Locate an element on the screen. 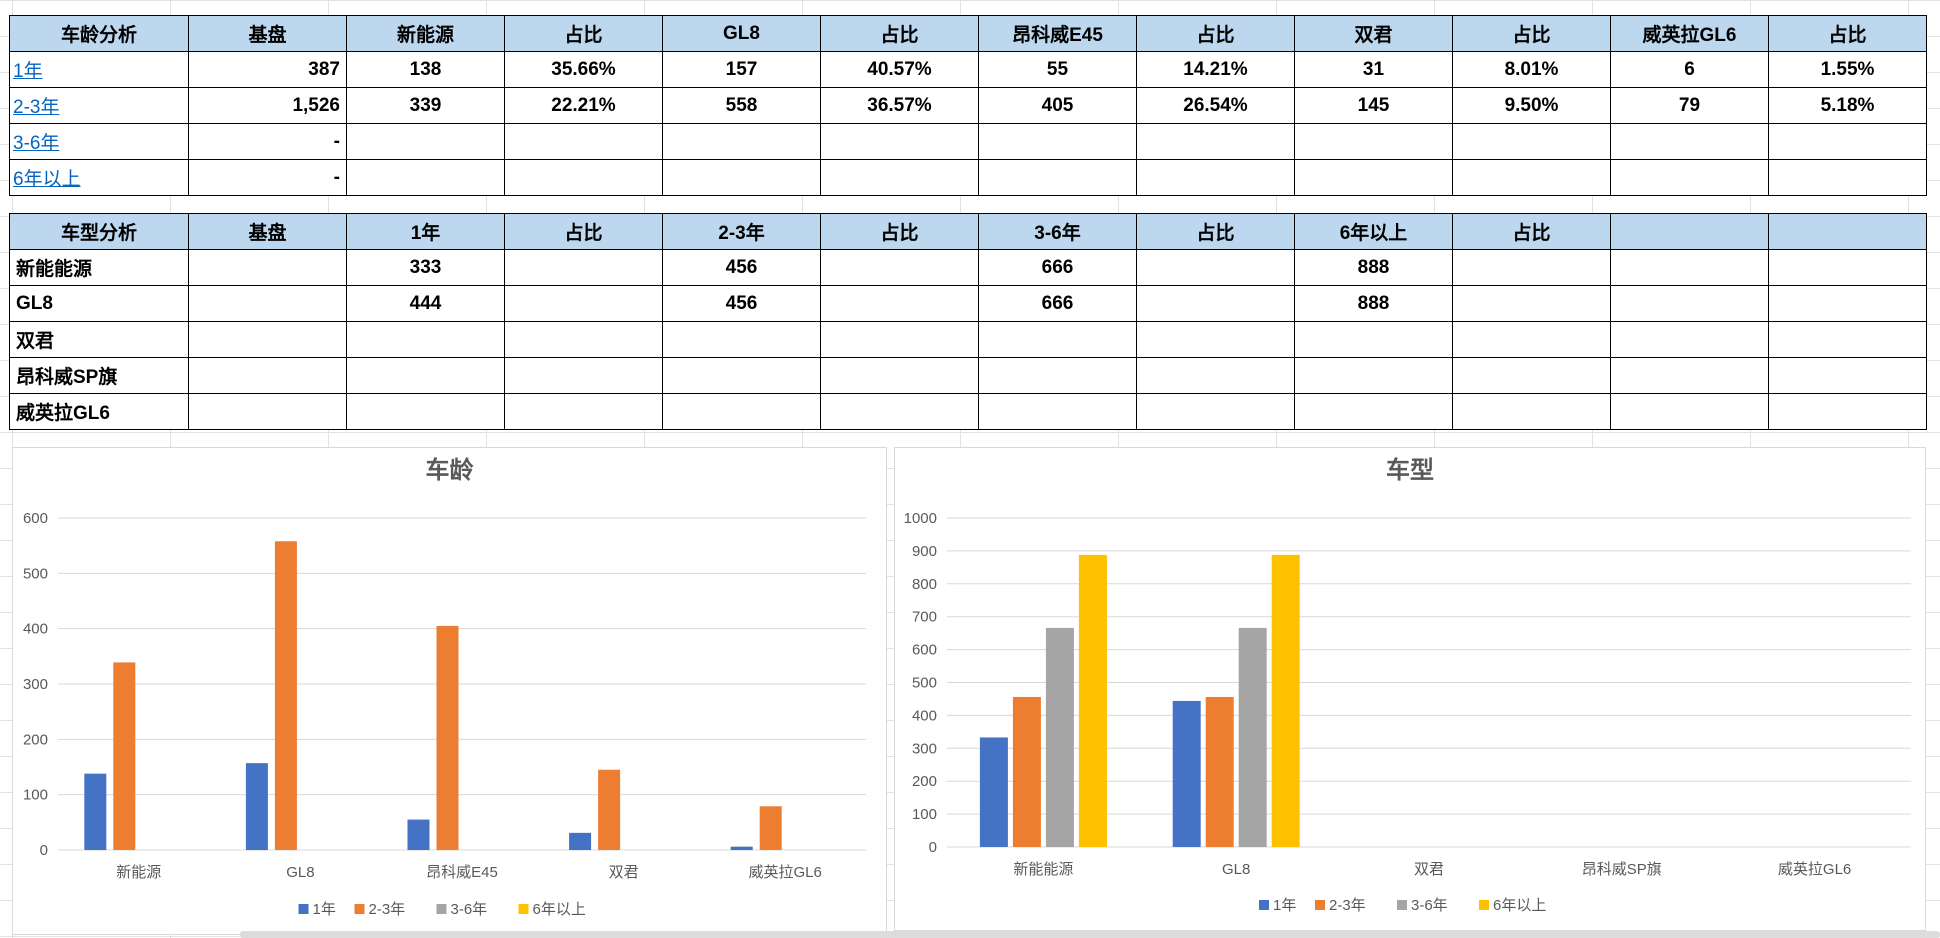  data-cell: 9.50% is located at coordinates (1531, 105).